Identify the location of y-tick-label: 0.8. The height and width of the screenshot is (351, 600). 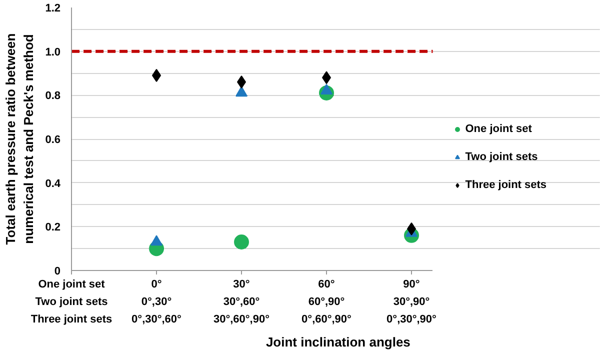
(53, 96).